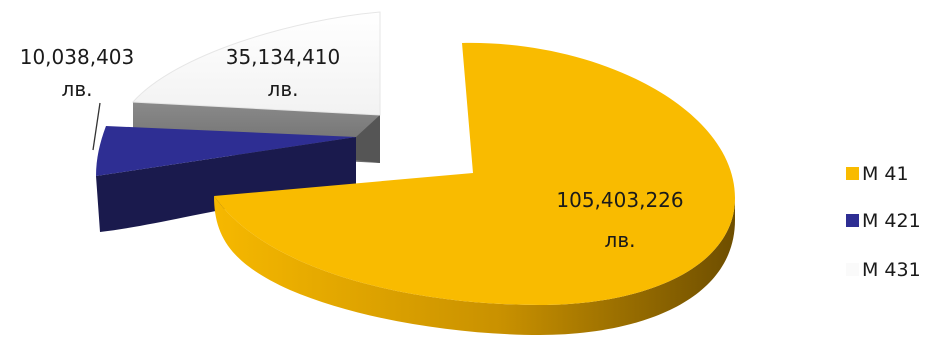 The width and height of the screenshot is (937, 351). What do you see at coordinates (885, 174) in the screenshot?
I see `legend-label-m41: М 41` at bounding box center [885, 174].